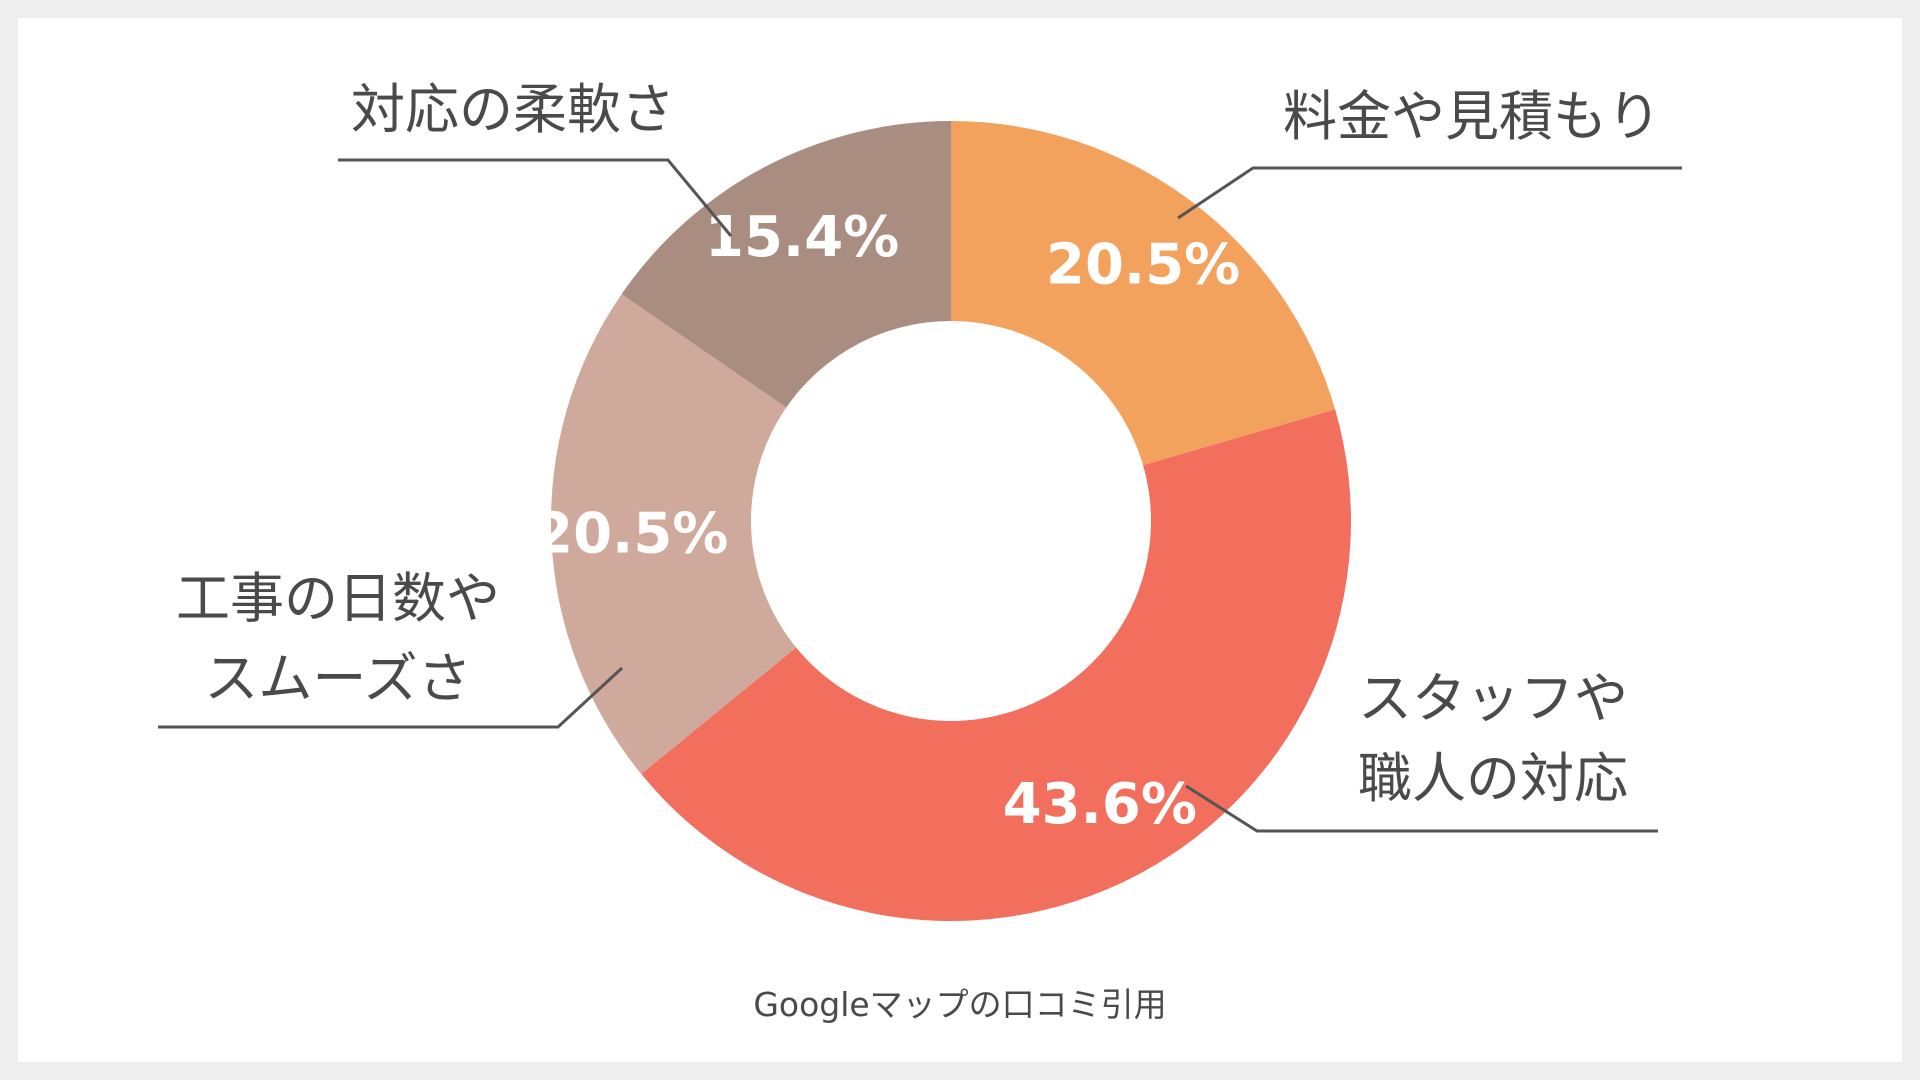 The width and height of the screenshot is (1920, 1080). Describe the element at coordinates (802, 237) in the screenshot. I see `value-label-flexibility: 15.4%` at that location.